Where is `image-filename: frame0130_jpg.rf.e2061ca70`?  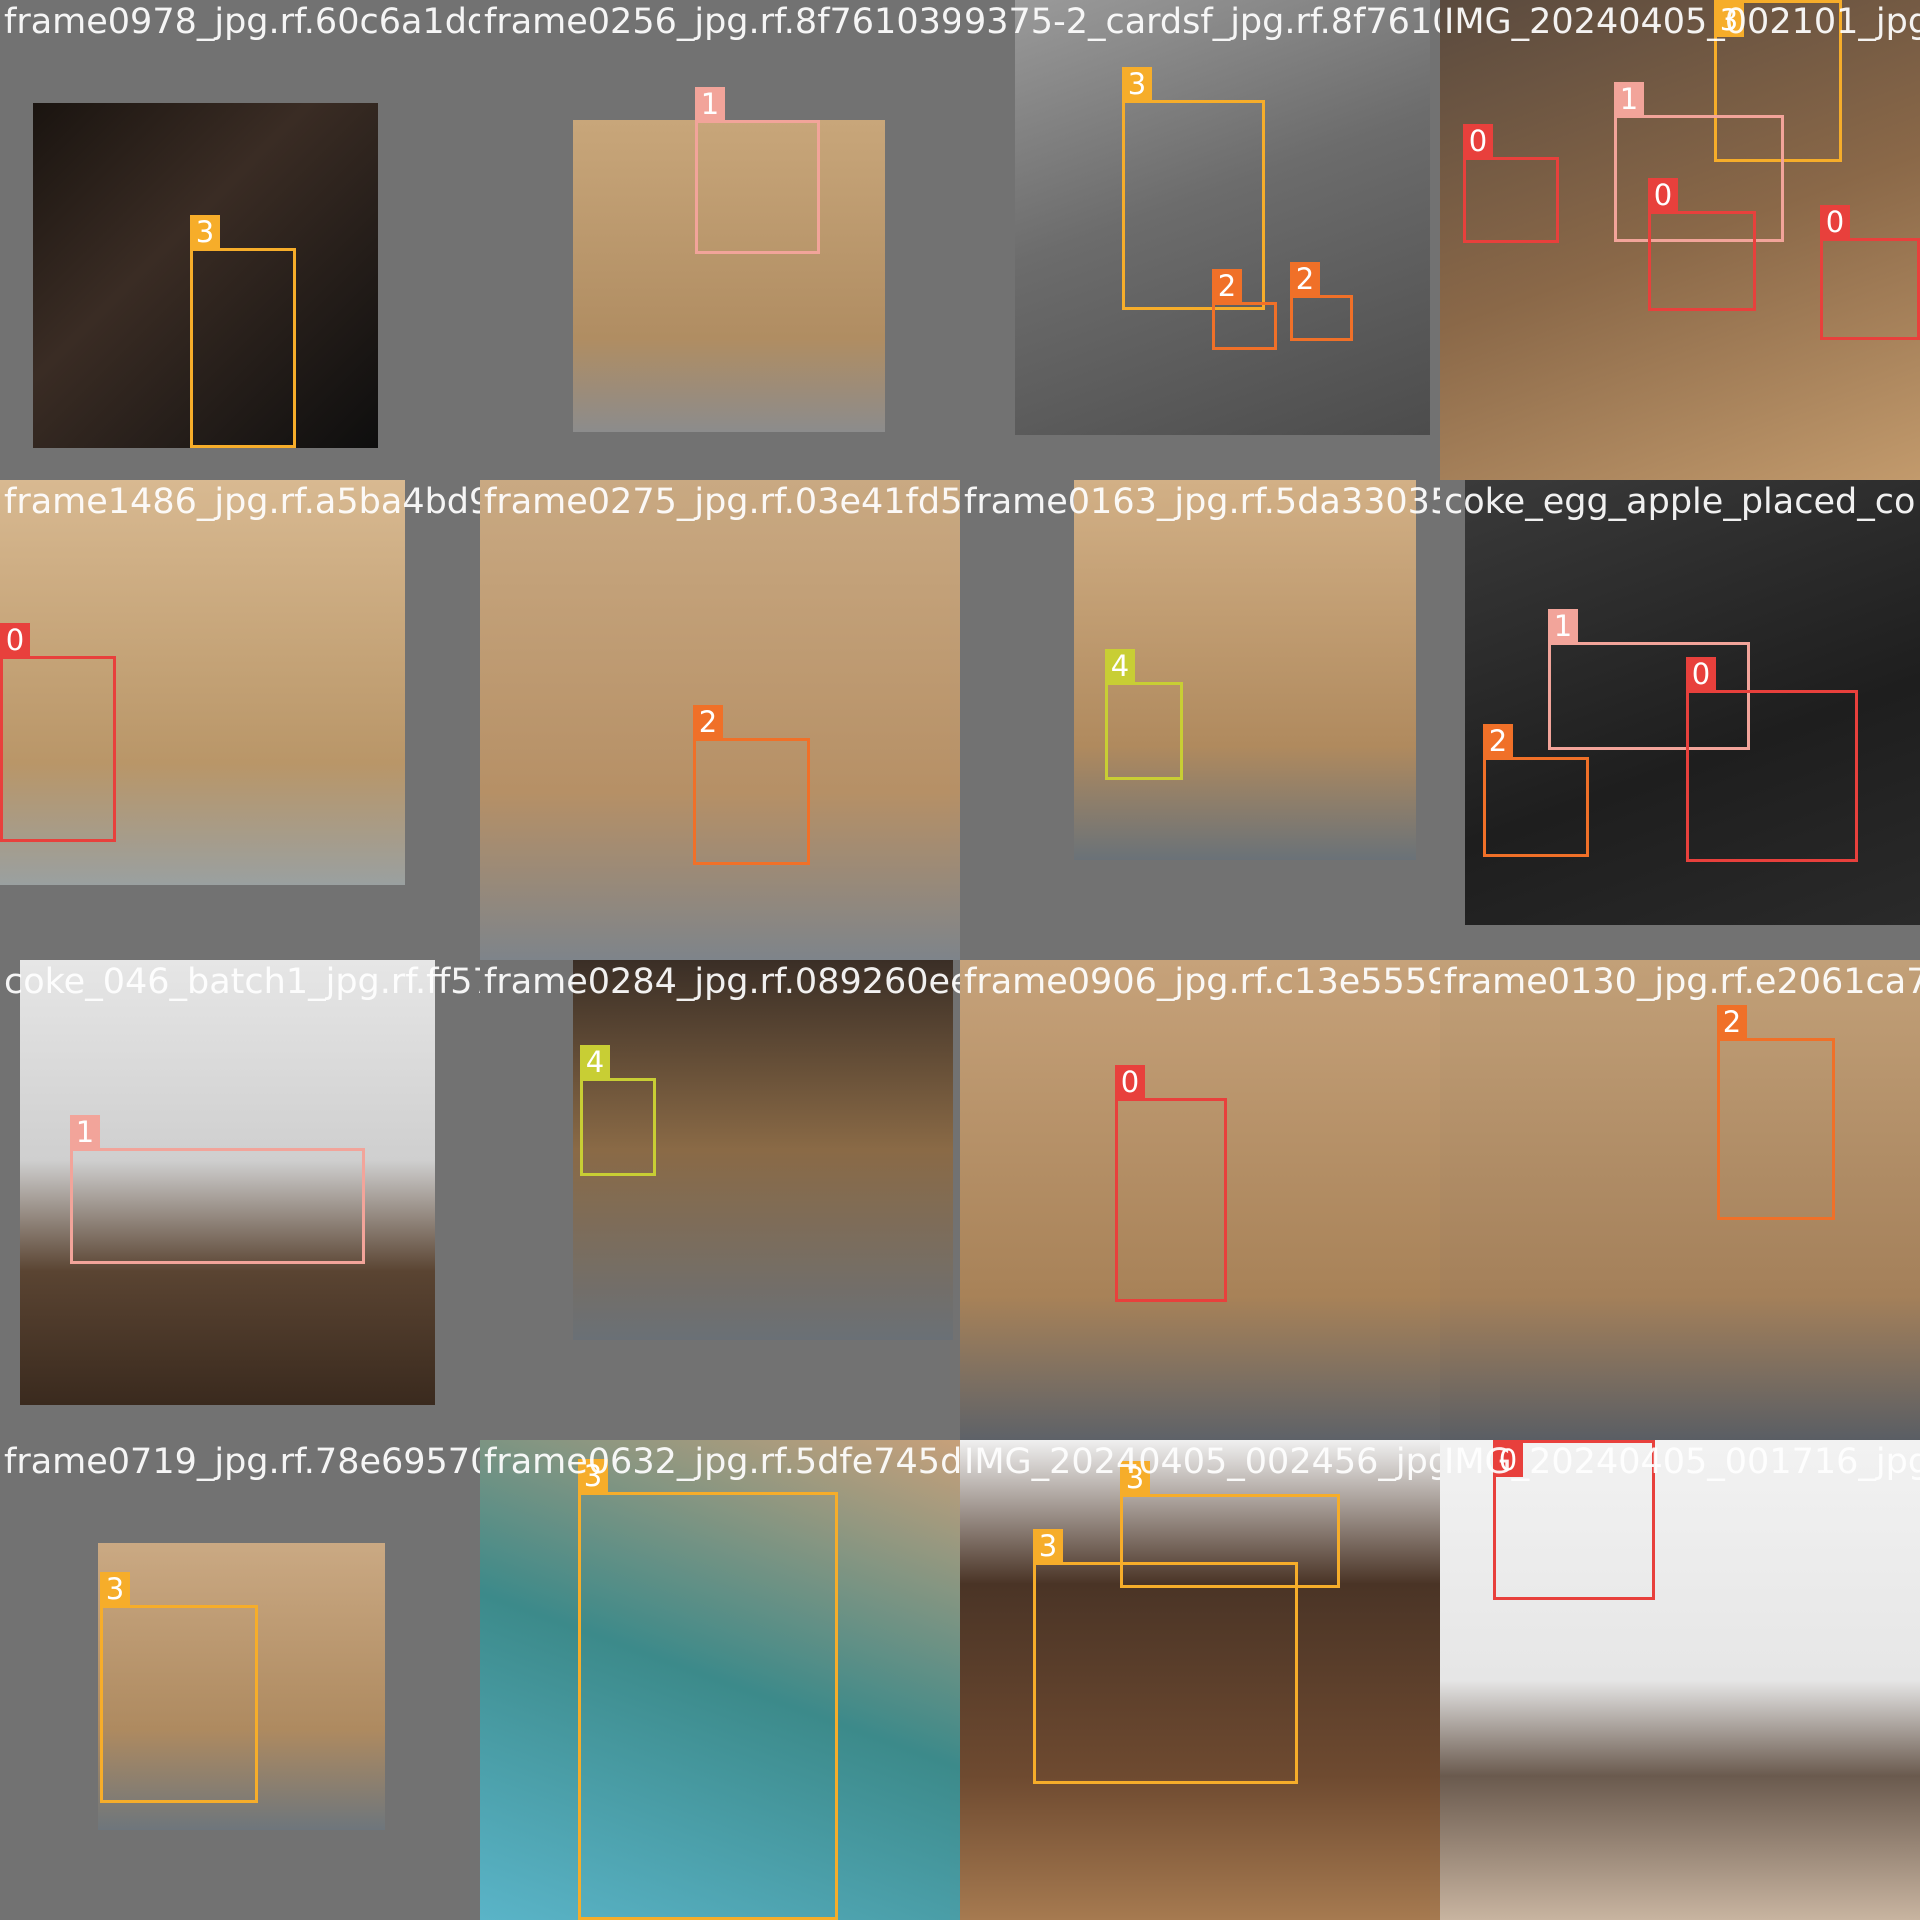
image-filename: frame0130_jpg.rf.e2061ca70 is located at coordinates (1682, 982).